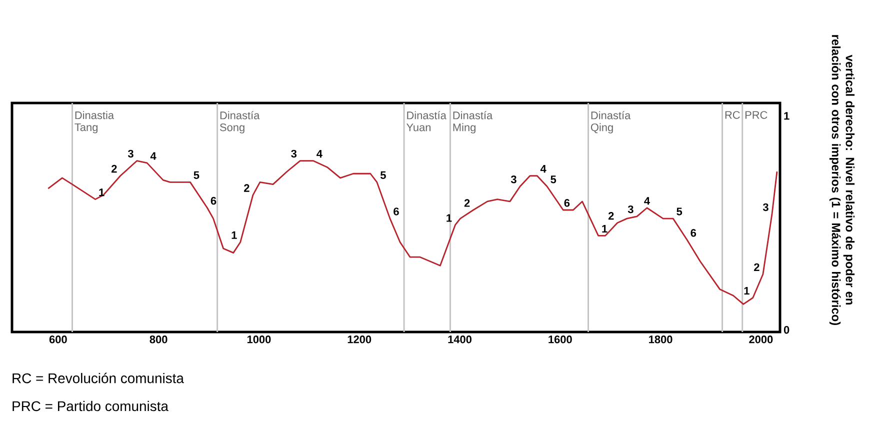 Image resolution: width=877 pixels, height=435 pixels. What do you see at coordinates (787, 330) in the screenshot?
I see `y-tick-label: 0` at bounding box center [787, 330].